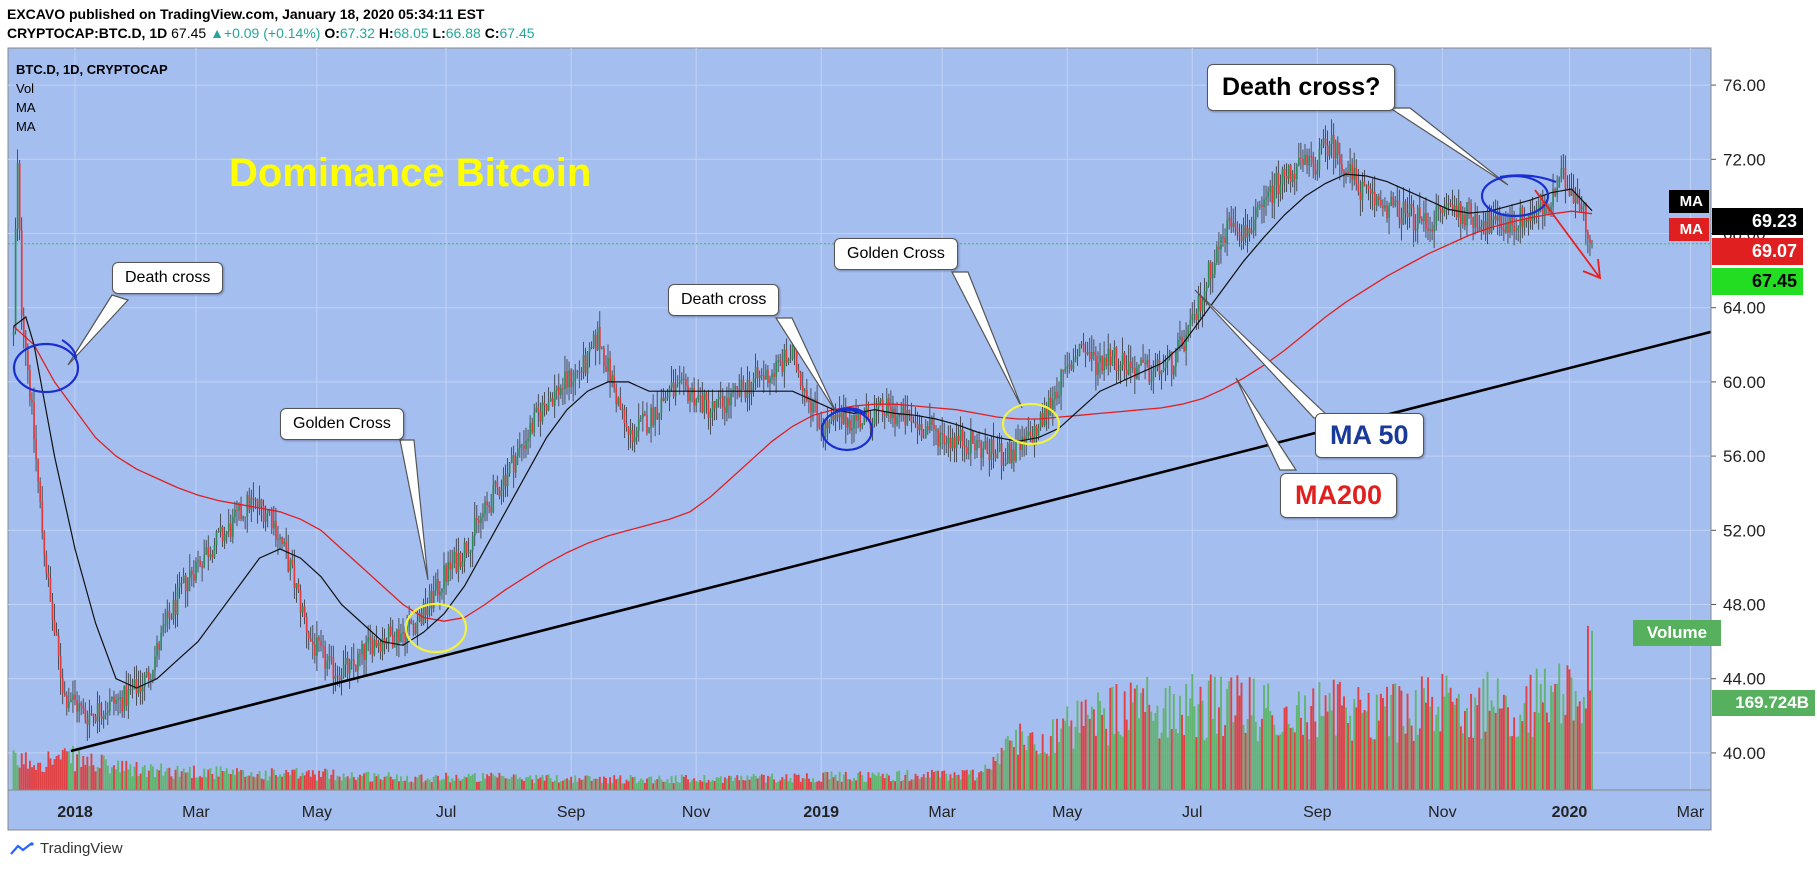  I want to click on x-tick-label: Mar, so click(1691, 812).